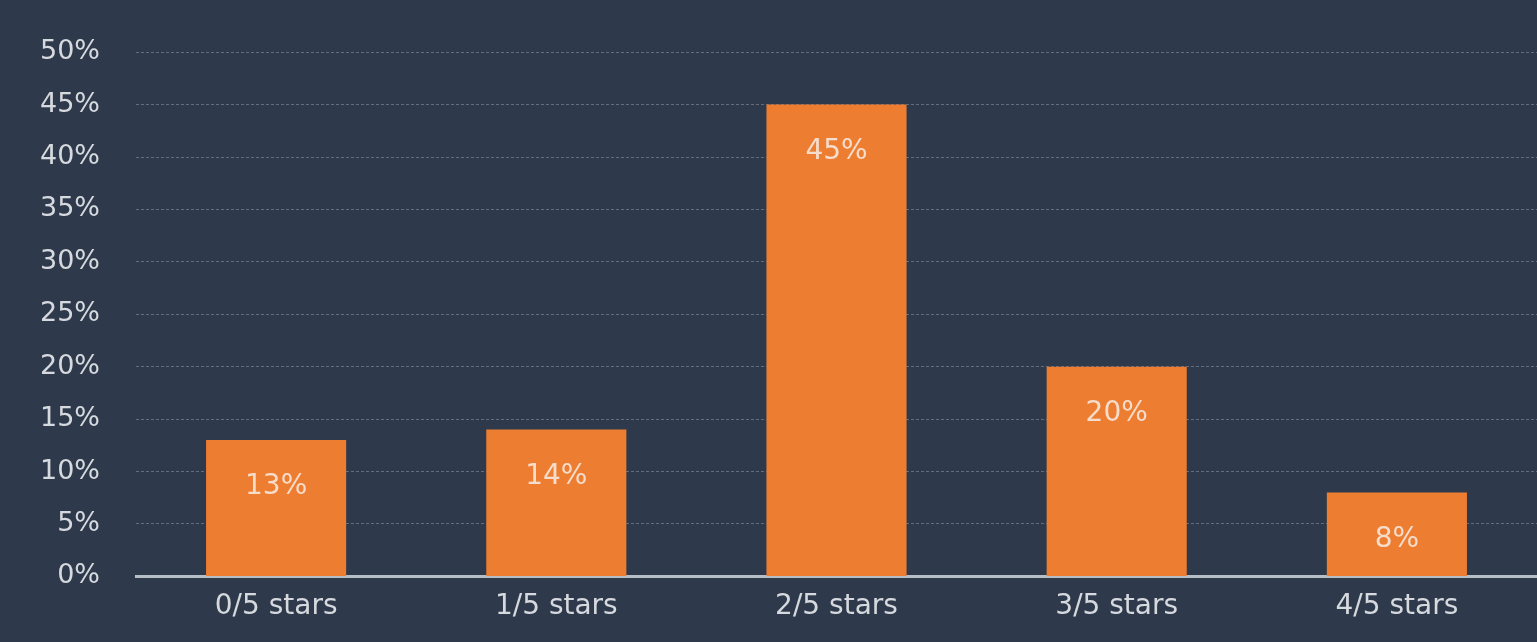 The width and height of the screenshot is (1537, 642). I want to click on data-label: 8%, so click(1397, 537).